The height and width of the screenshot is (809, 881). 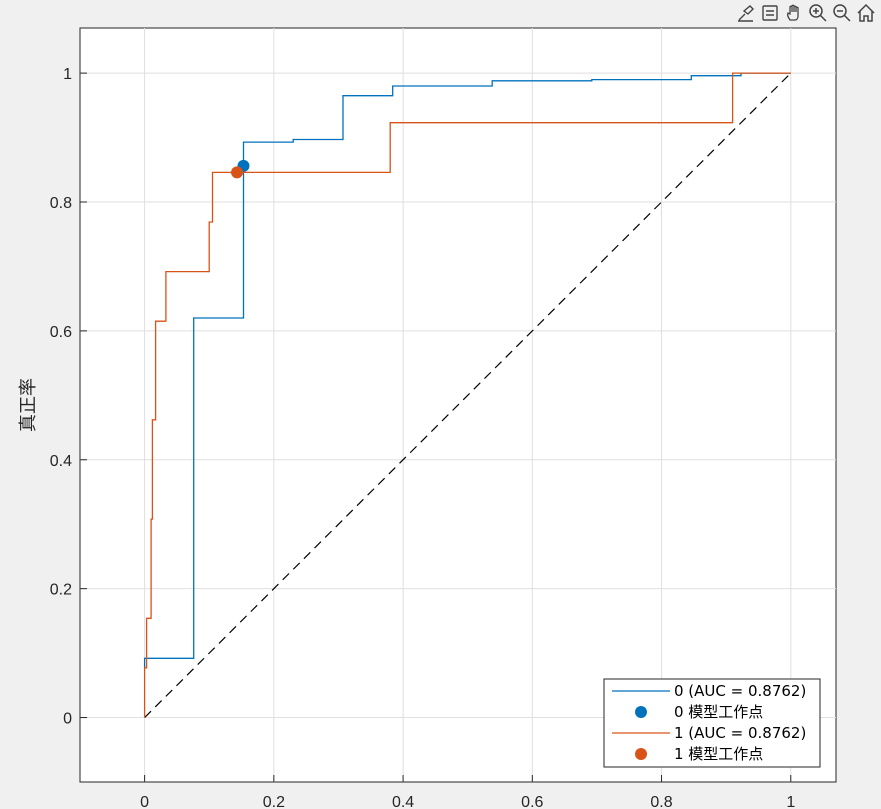 I want to click on y-tick-label: 0.8, so click(x=61, y=203).